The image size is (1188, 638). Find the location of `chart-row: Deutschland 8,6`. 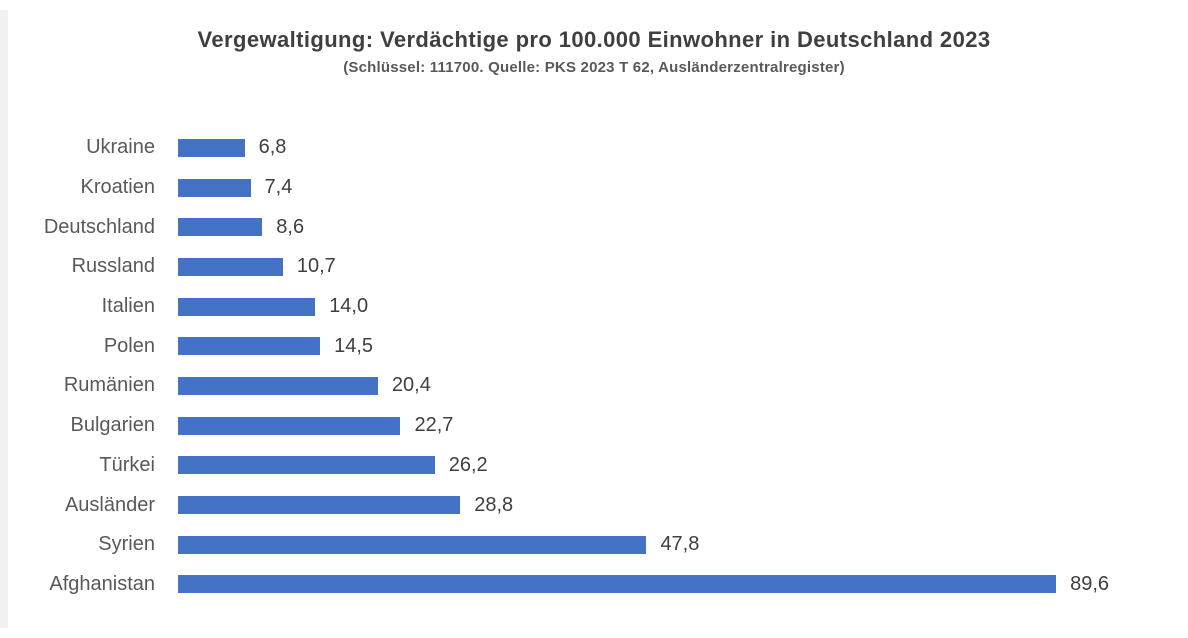

chart-row: Deutschland 8,6 is located at coordinates (594, 227).